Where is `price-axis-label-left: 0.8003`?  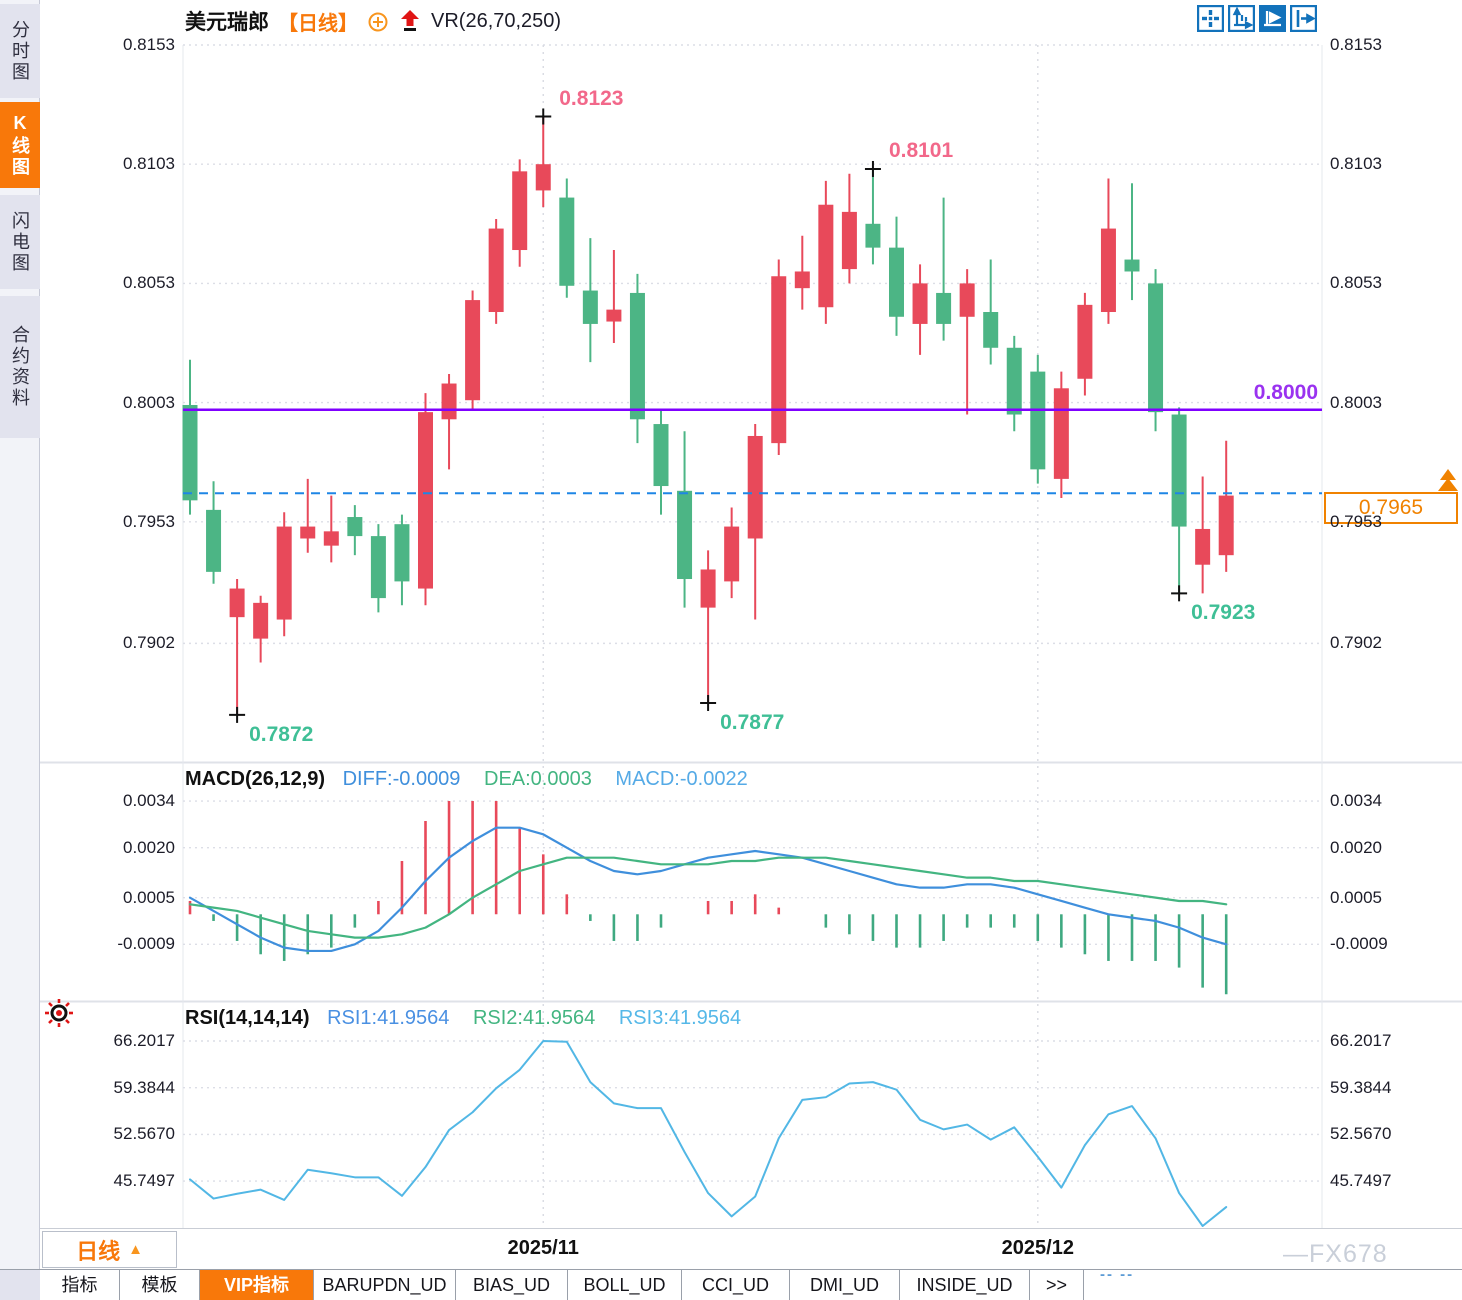
price-axis-label-left: 0.8003 is located at coordinates (149, 402).